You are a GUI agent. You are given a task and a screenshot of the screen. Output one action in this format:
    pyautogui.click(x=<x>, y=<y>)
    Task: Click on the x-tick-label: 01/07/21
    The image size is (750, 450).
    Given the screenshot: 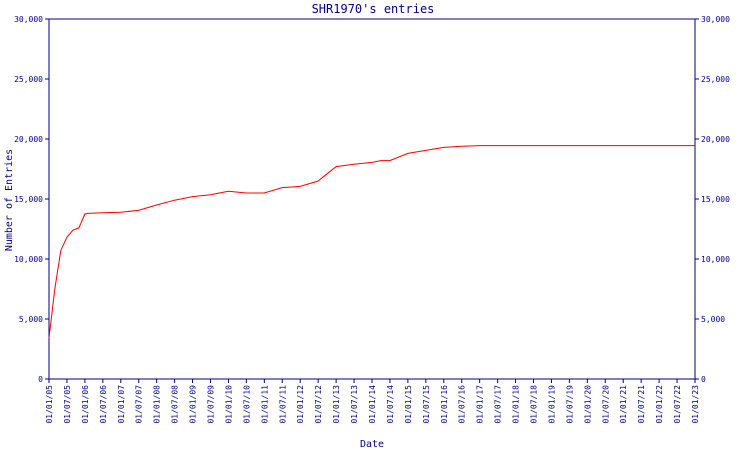 What is the action you would take?
    pyautogui.click(x=641, y=404)
    